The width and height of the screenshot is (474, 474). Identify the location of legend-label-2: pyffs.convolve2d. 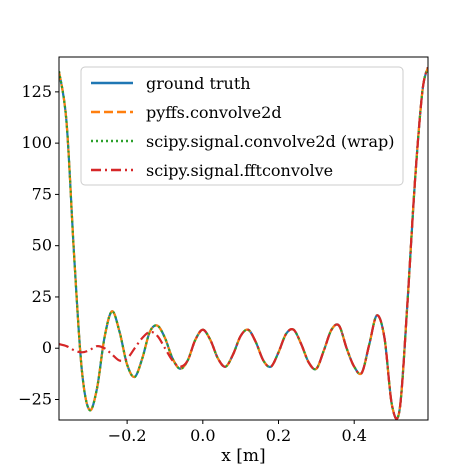
(214, 112).